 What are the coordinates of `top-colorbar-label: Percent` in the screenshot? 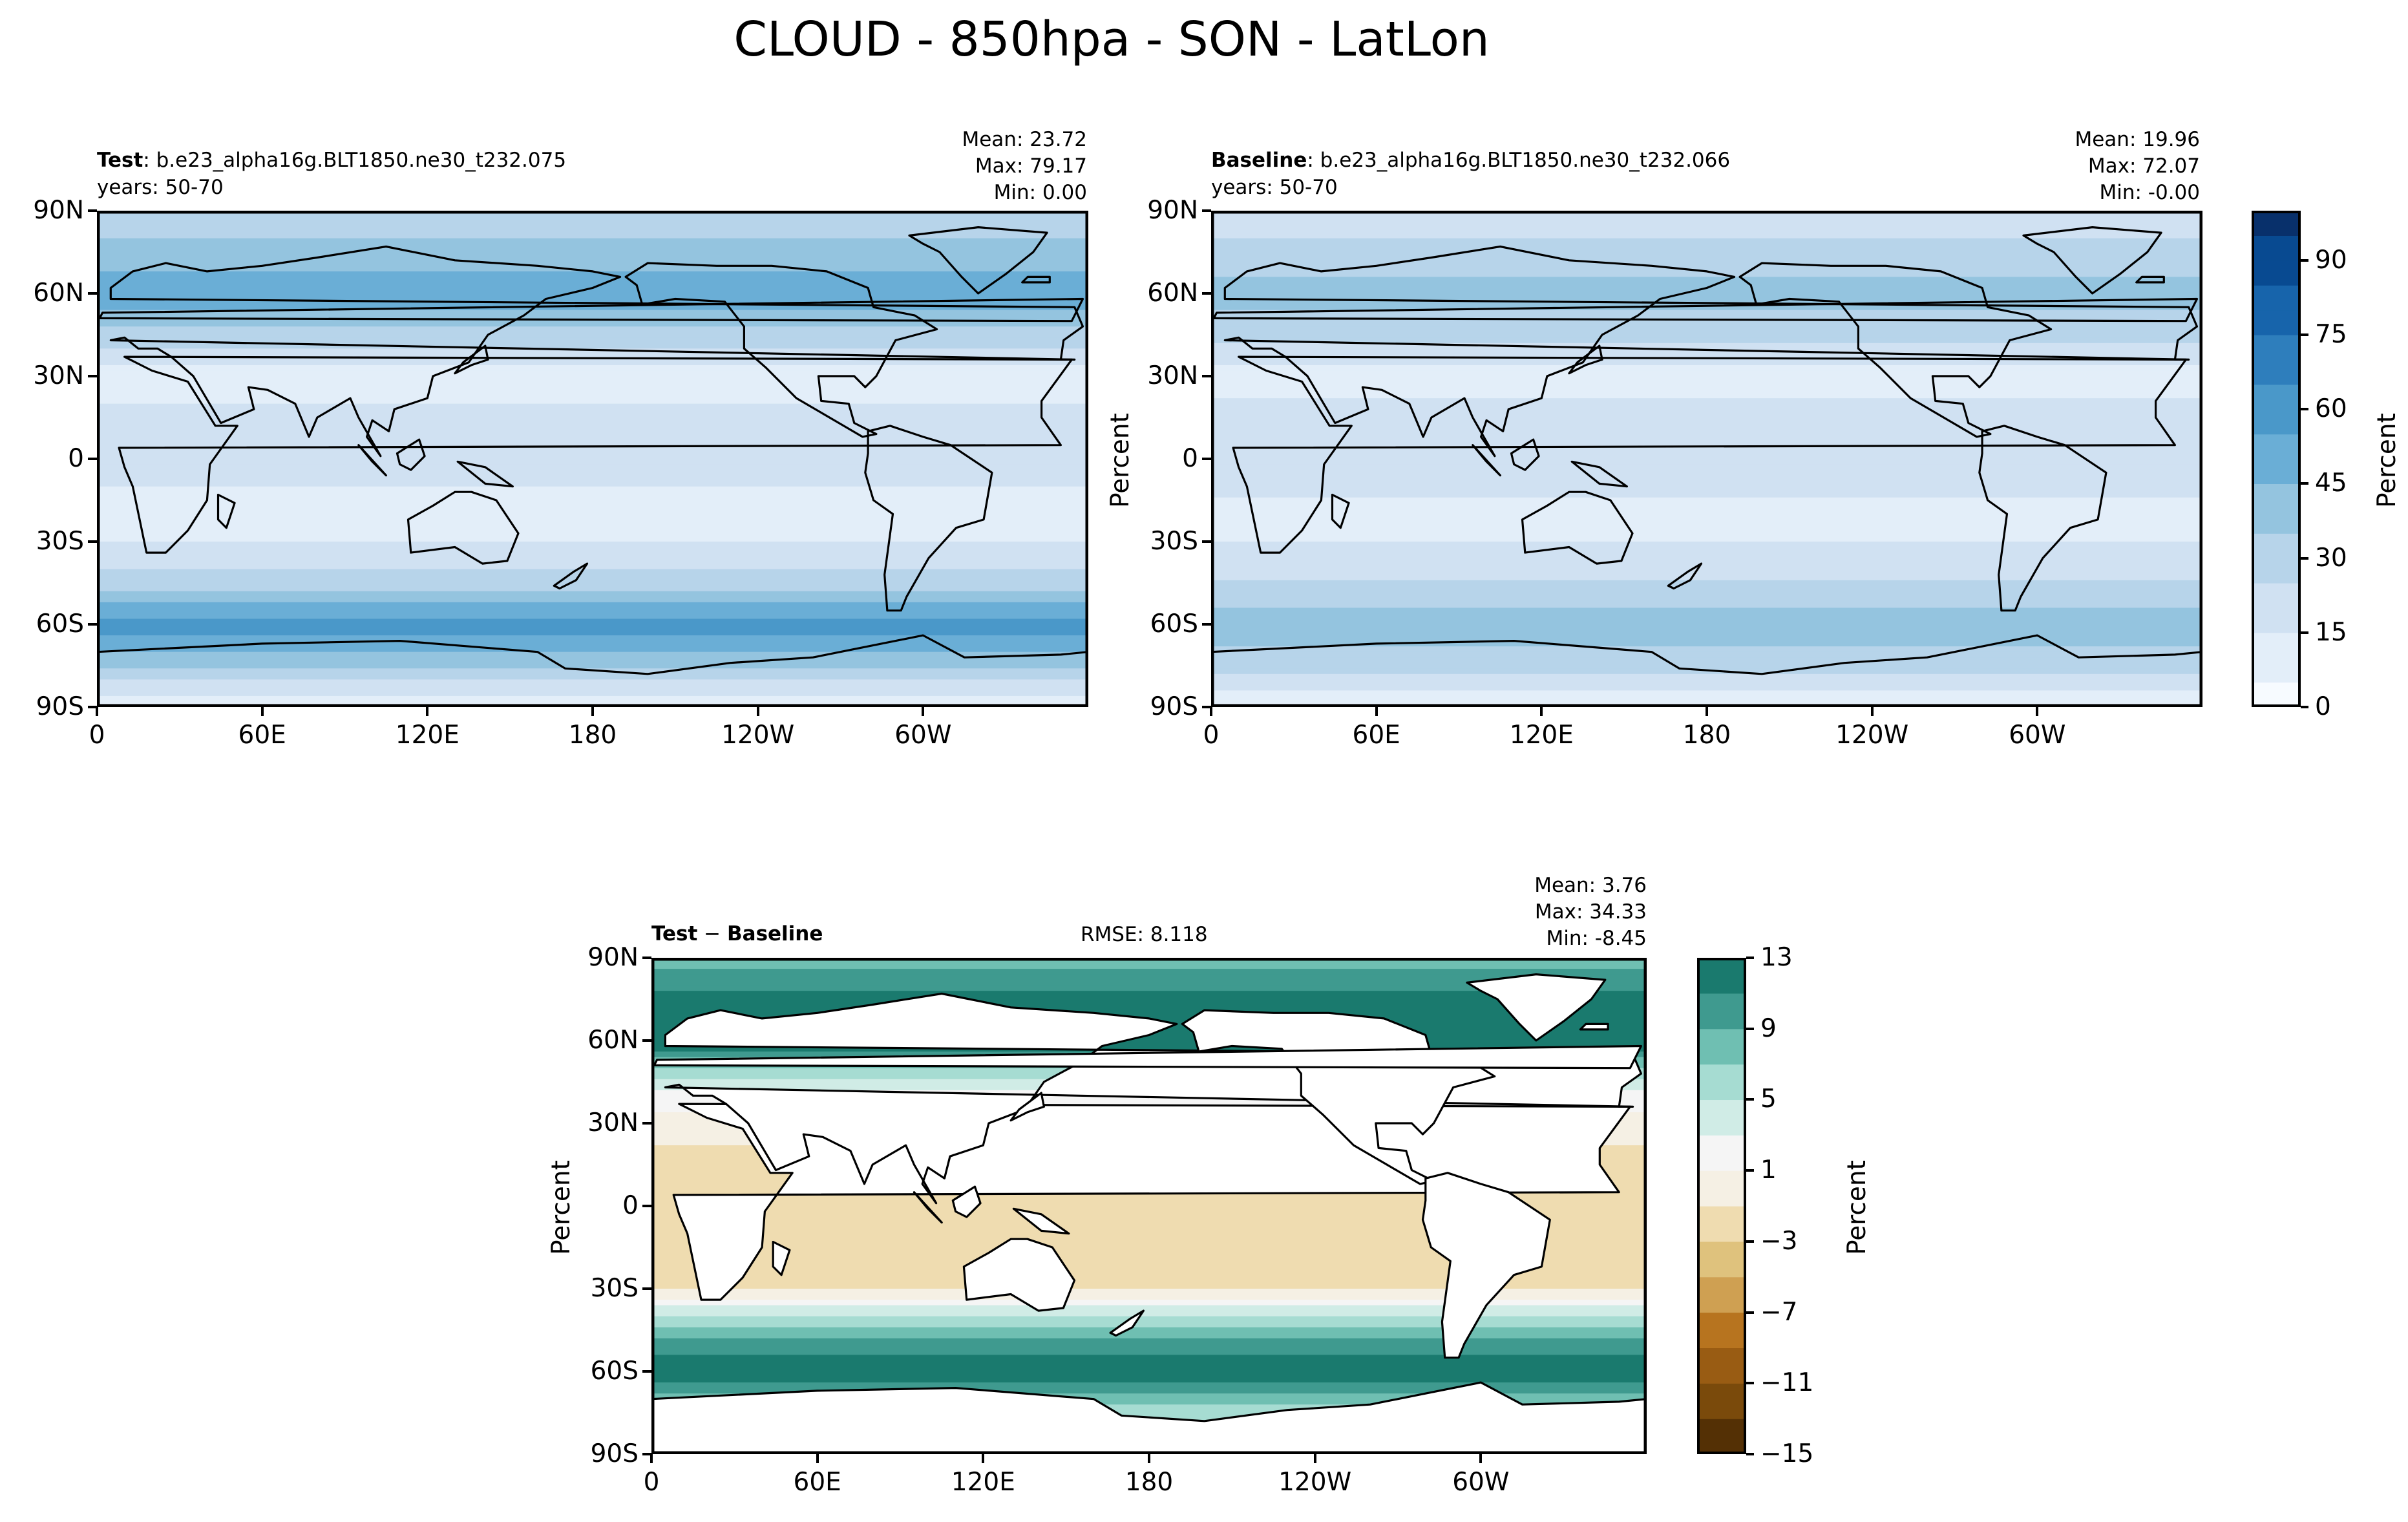 It's located at (2387, 460).